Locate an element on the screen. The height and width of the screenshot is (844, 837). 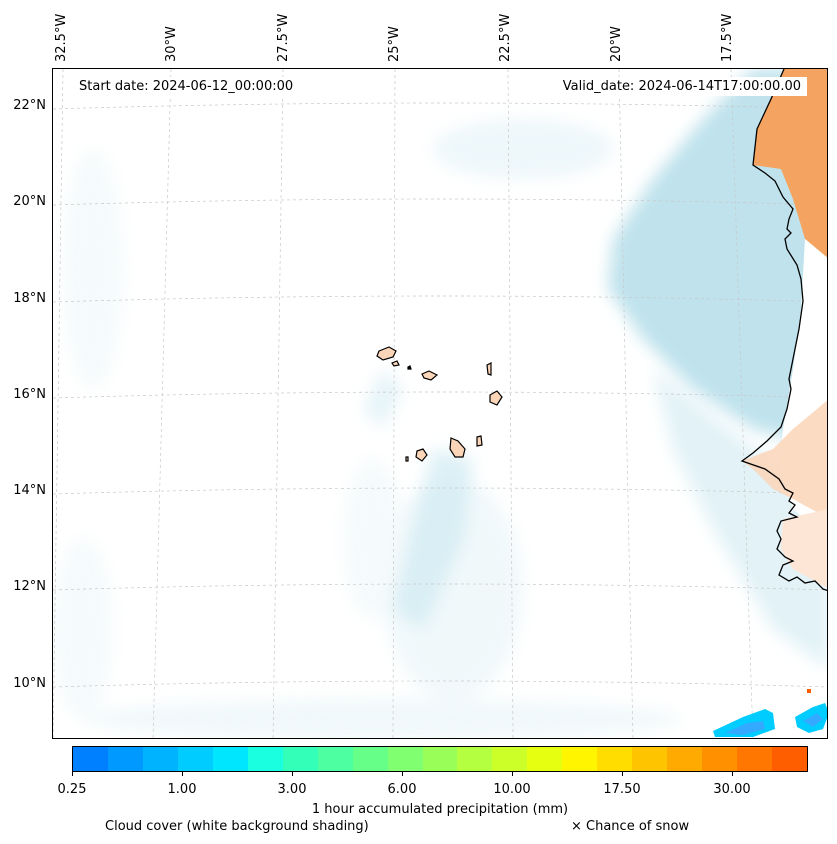
lat-label-10n: 10°N is located at coordinates (29, 683).